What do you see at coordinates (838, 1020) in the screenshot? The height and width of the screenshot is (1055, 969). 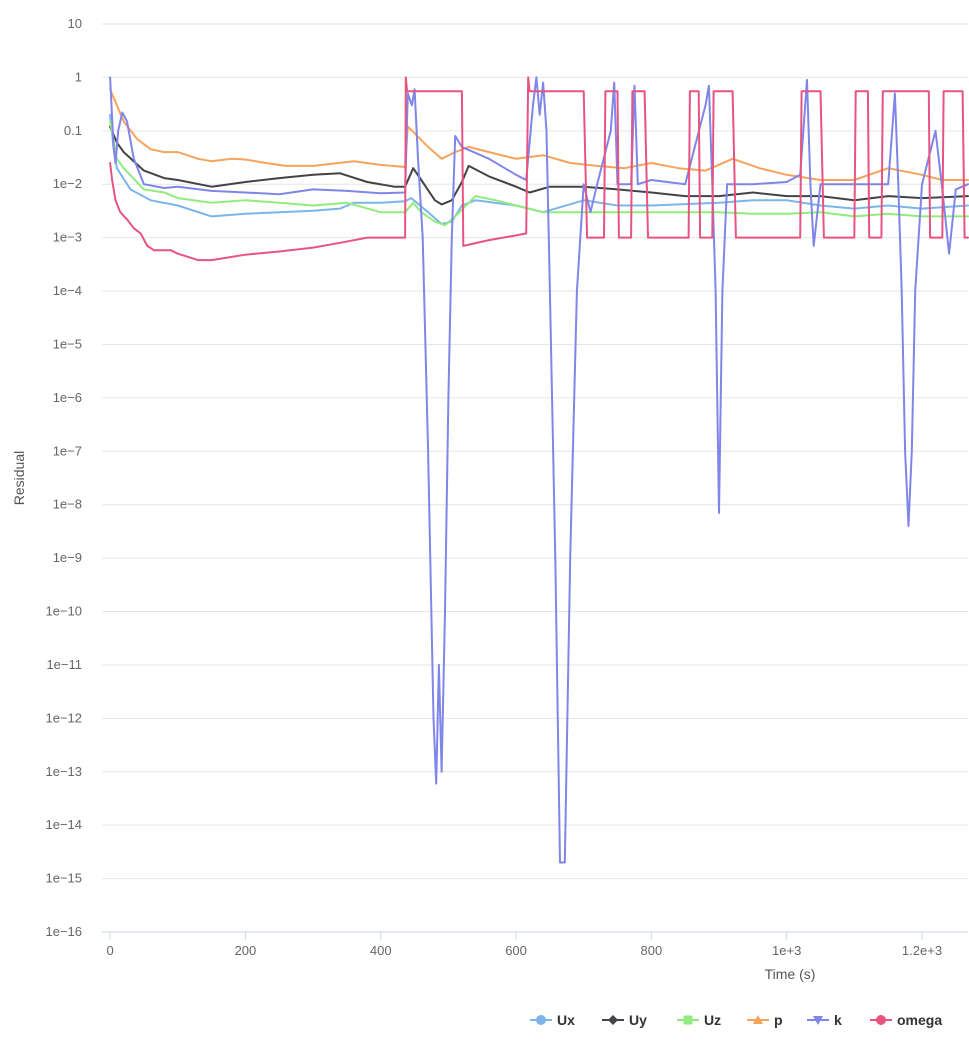 I see `legend-label: k` at bounding box center [838, 1020].